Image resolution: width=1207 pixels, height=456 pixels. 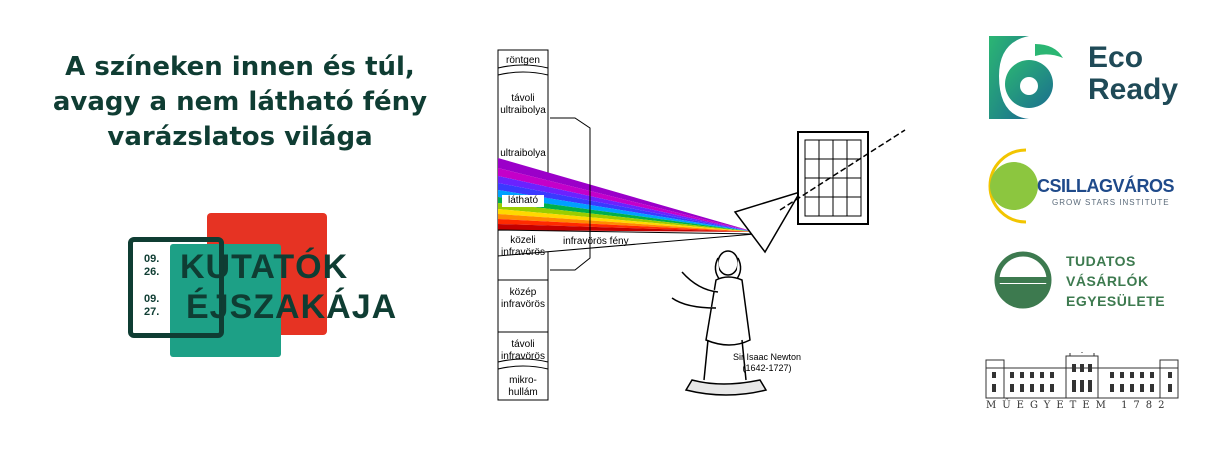 What do you see at coordinates (291, 307) in the screenshot?
I see `logo-word-ejszakaja: ÉJSZAKÁJA` at bounding box center [291, 307].